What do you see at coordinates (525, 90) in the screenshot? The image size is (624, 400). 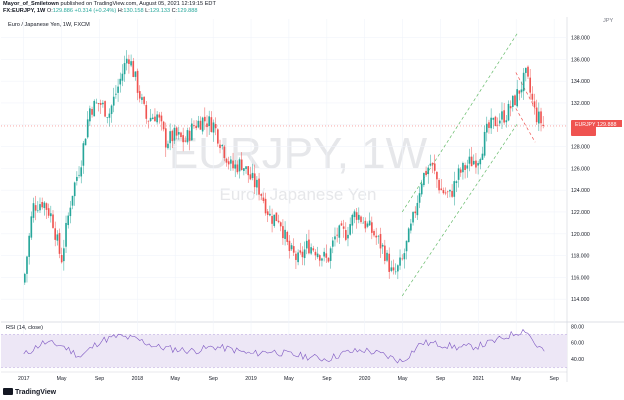 I see `channel-down-upper-line` at bounding box center [525, 90].